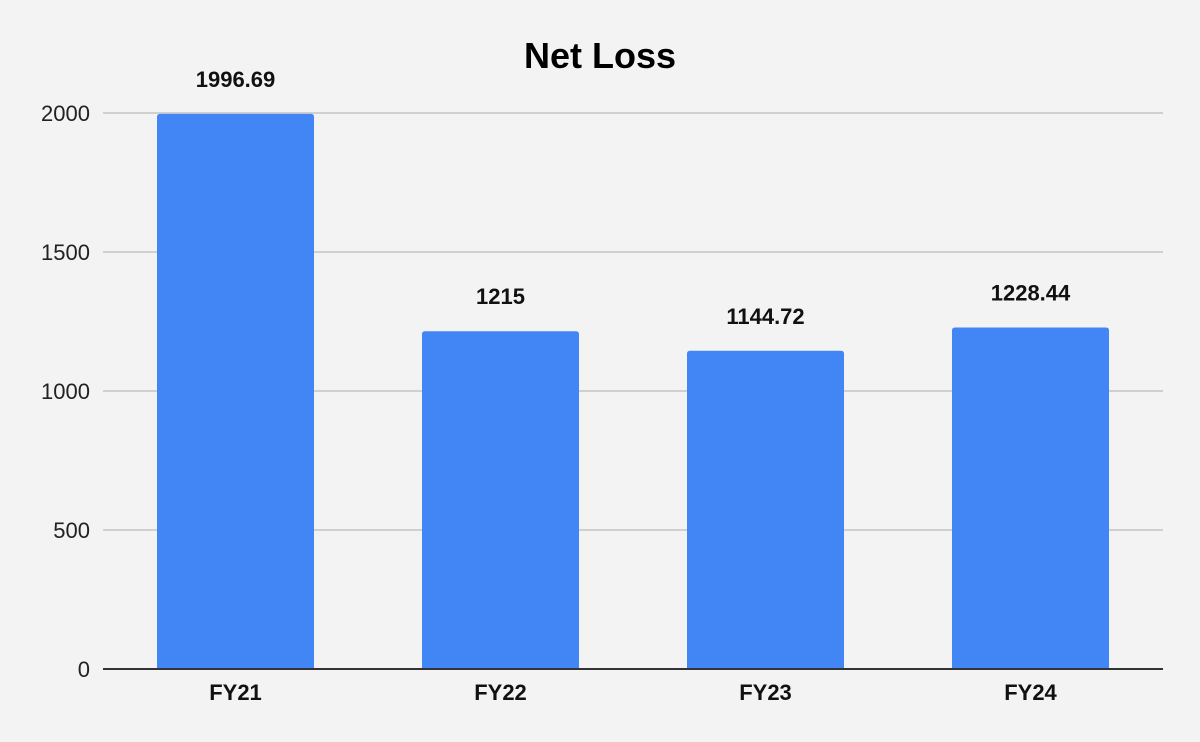 The width and height of the screenshot is (1200, 742). What do you see at coordinates (765, 509) in the screenshot?
I see `bar-fy23` at bounding box center [765, 509].